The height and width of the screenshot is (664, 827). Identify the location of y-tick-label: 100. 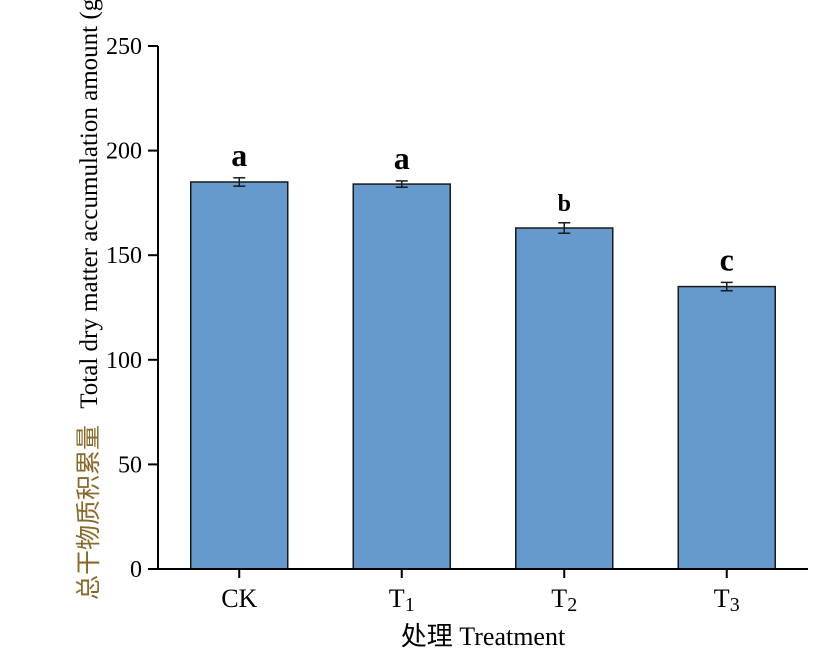
(124, 361).